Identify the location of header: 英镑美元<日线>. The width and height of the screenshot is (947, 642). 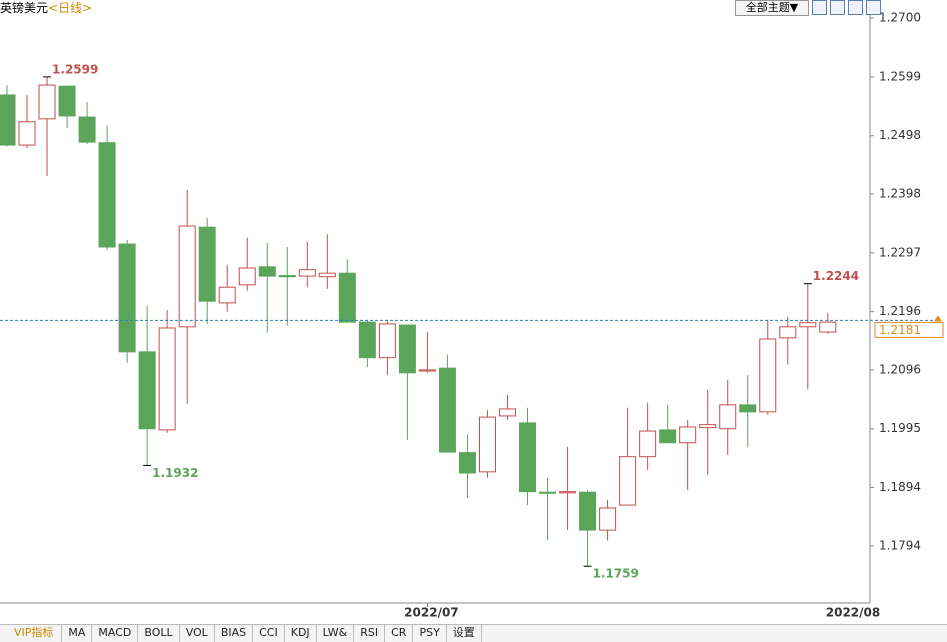
(46, 8).